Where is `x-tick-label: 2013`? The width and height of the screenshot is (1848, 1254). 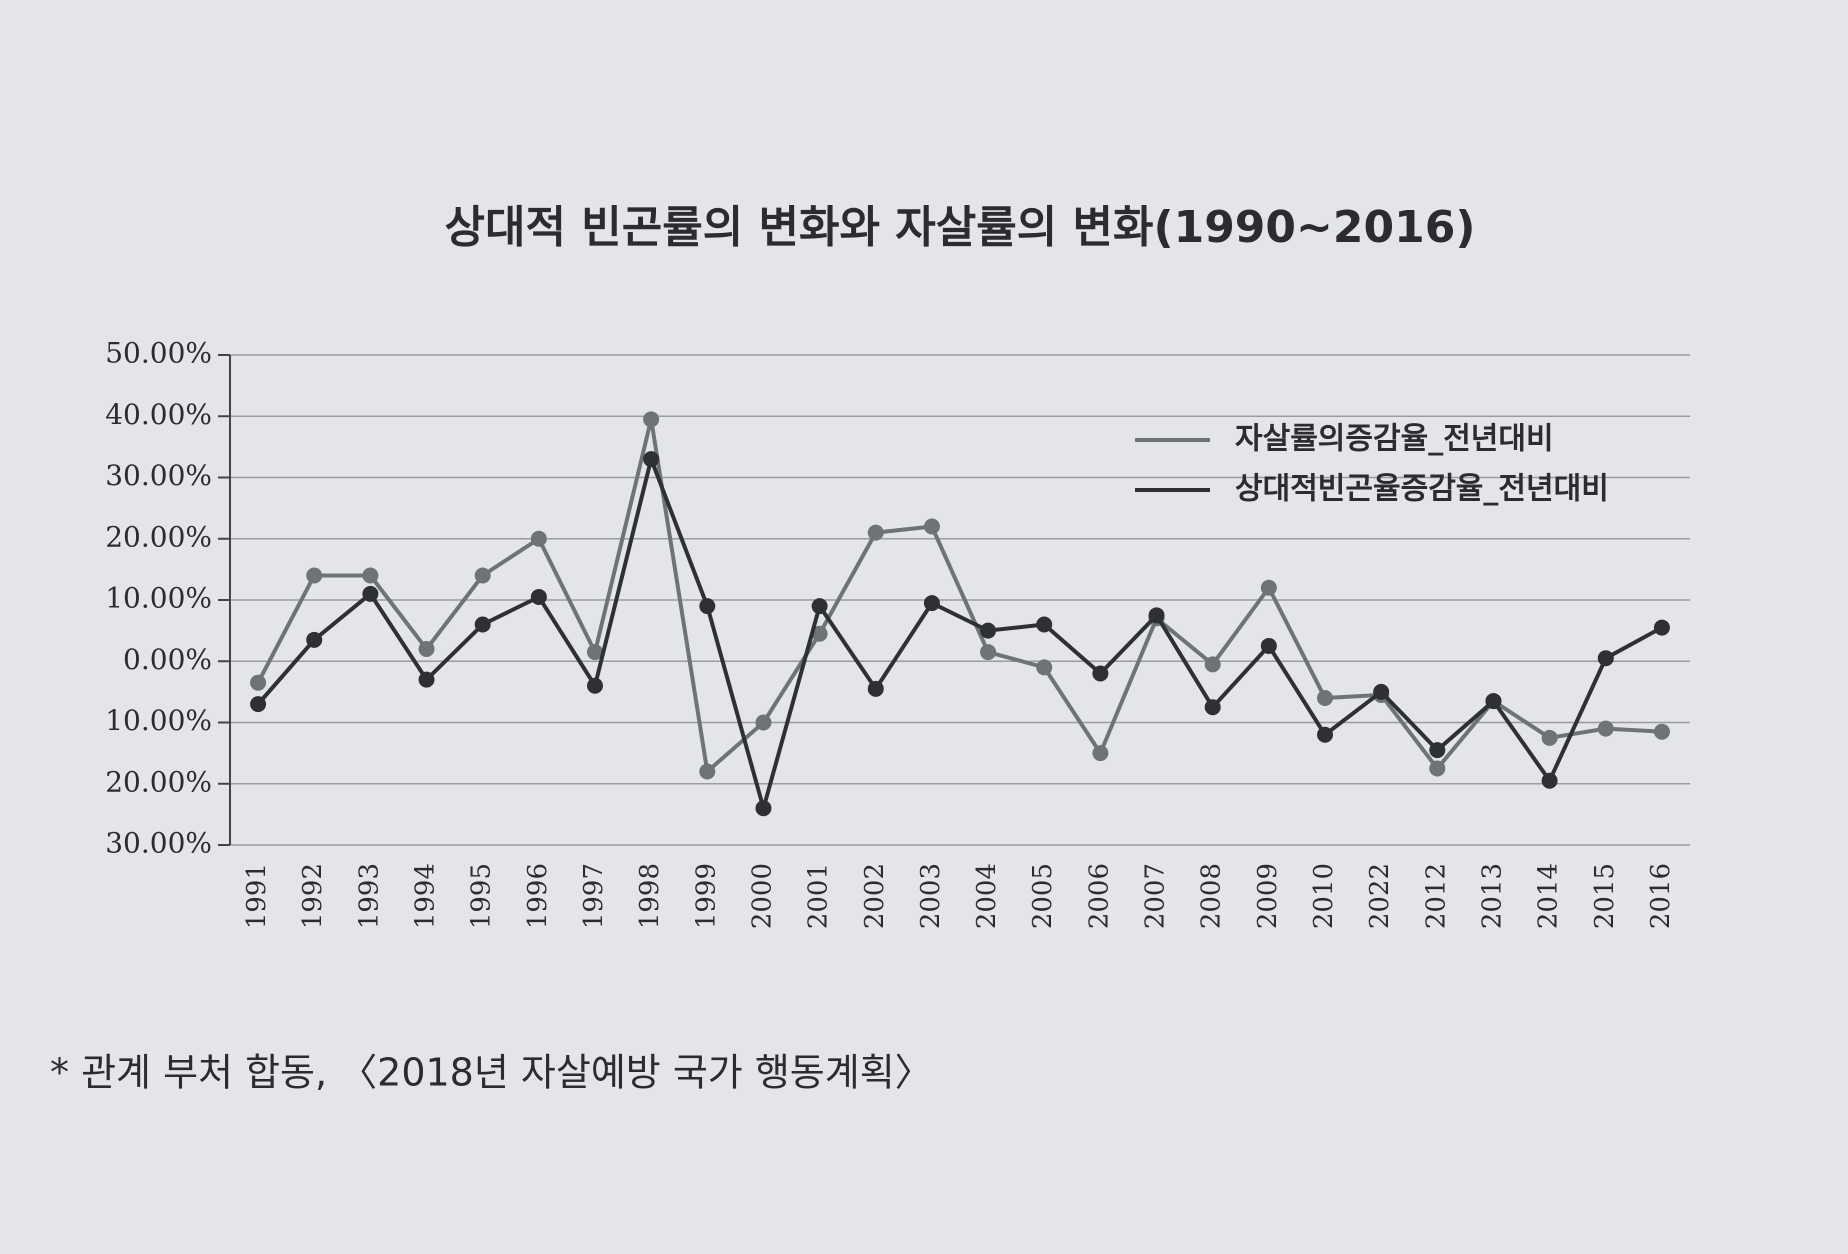 x-tick-label: 2013 is located at coordinates (1492, 896).